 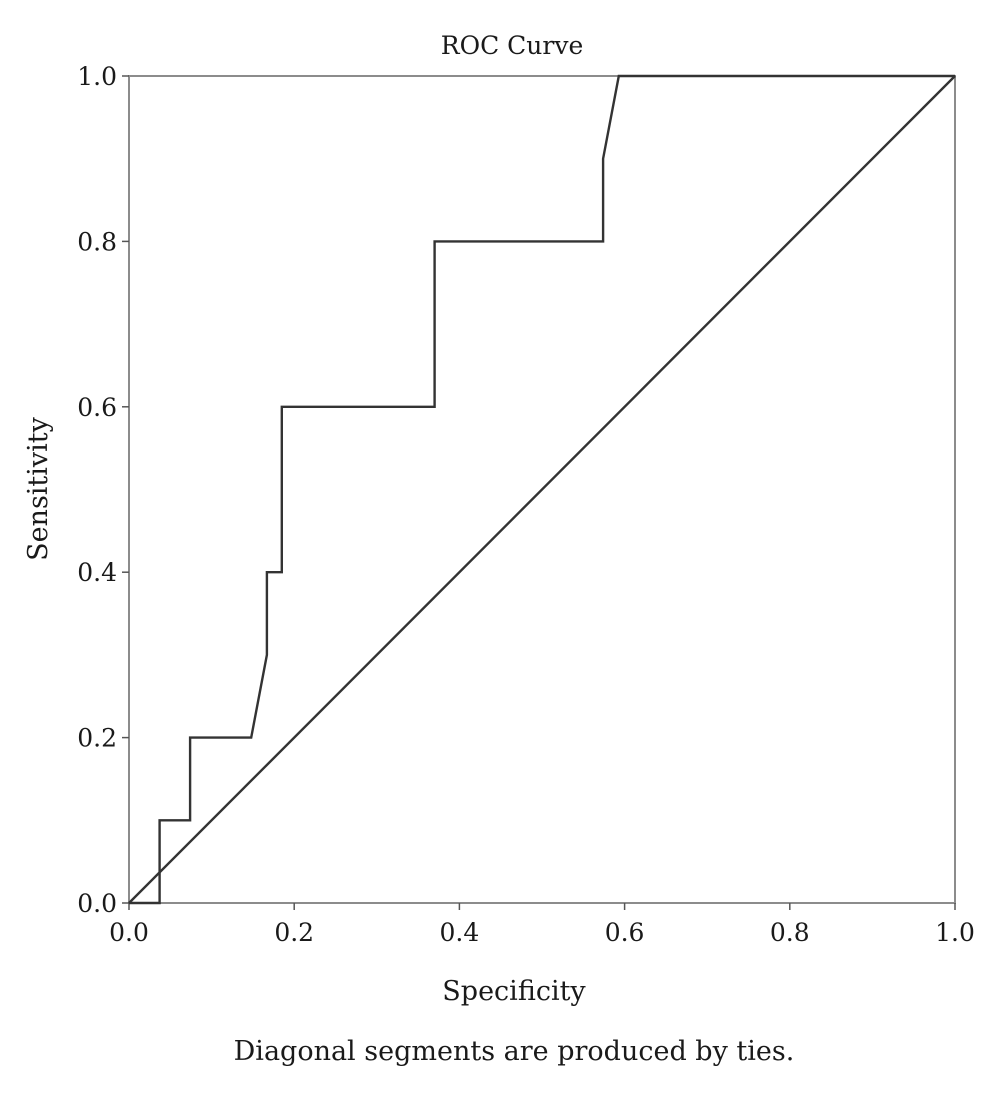 What do you see at coordinates (103, 490) in the screenshot?
I see `y-axis-ticks: 0.0 0.2 0.4 0.6 0.8 1.0` at bounding box center [103, 490].